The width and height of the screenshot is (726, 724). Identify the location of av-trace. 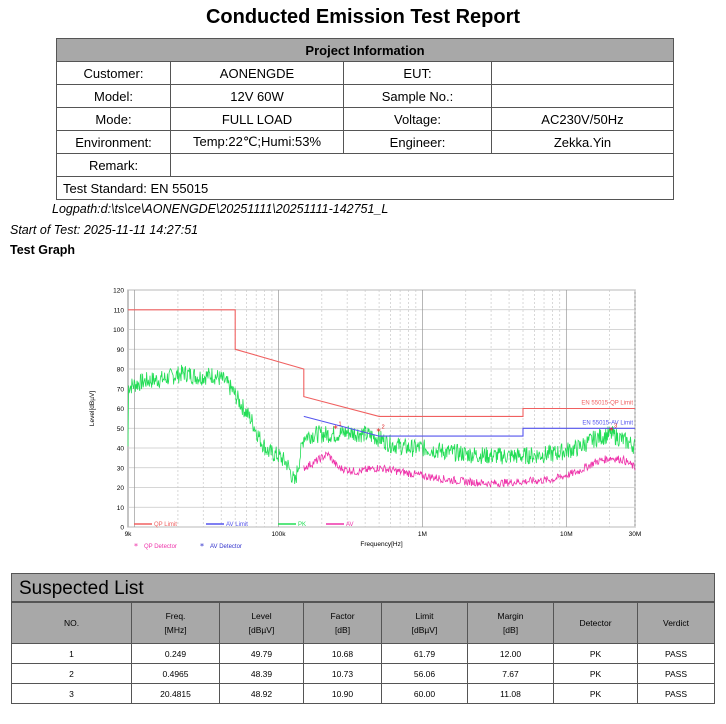
(469, 469).